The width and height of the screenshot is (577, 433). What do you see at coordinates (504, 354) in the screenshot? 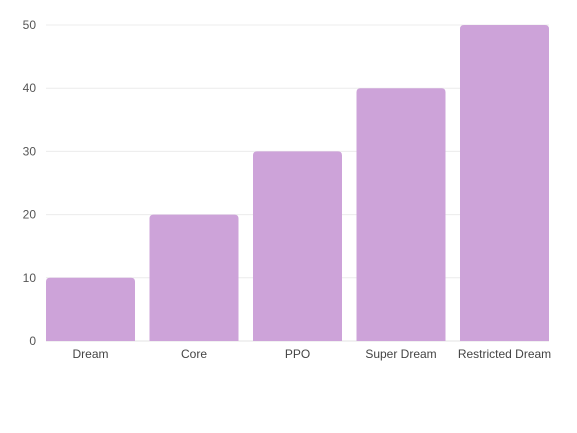
I see `x-tick-label: Restricted Dream` at bounding box center [504, 354].